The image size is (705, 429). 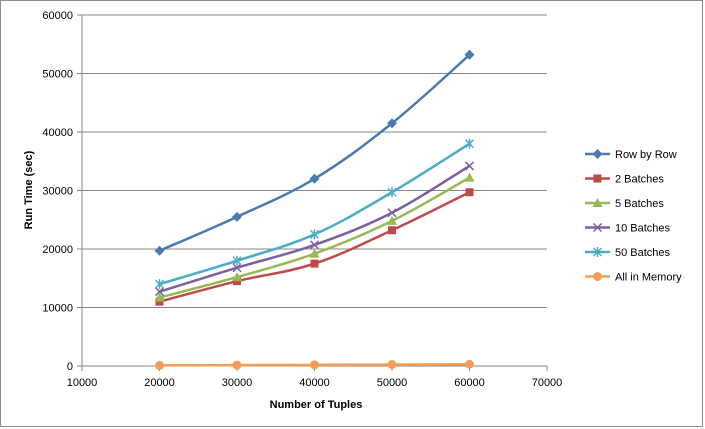 I want to click on series-10-batches, so click(x=314, y=229).